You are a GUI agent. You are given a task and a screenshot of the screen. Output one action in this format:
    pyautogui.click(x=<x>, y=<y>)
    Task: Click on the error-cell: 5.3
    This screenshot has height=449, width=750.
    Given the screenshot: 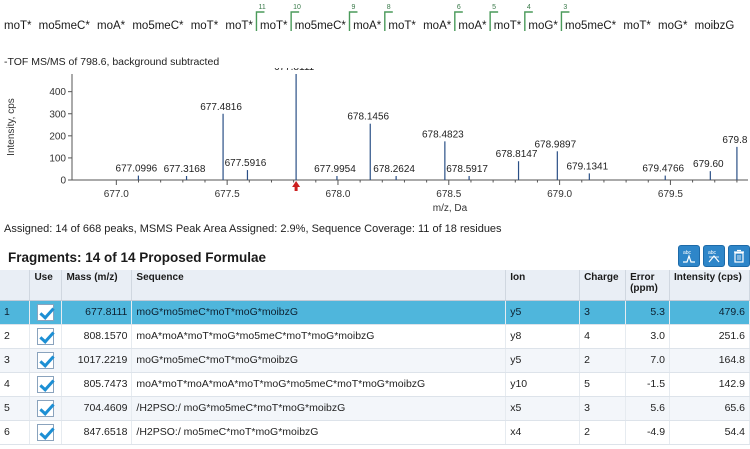 What is the action you would take?
    pyautogui.click(x=648, y=312)
    